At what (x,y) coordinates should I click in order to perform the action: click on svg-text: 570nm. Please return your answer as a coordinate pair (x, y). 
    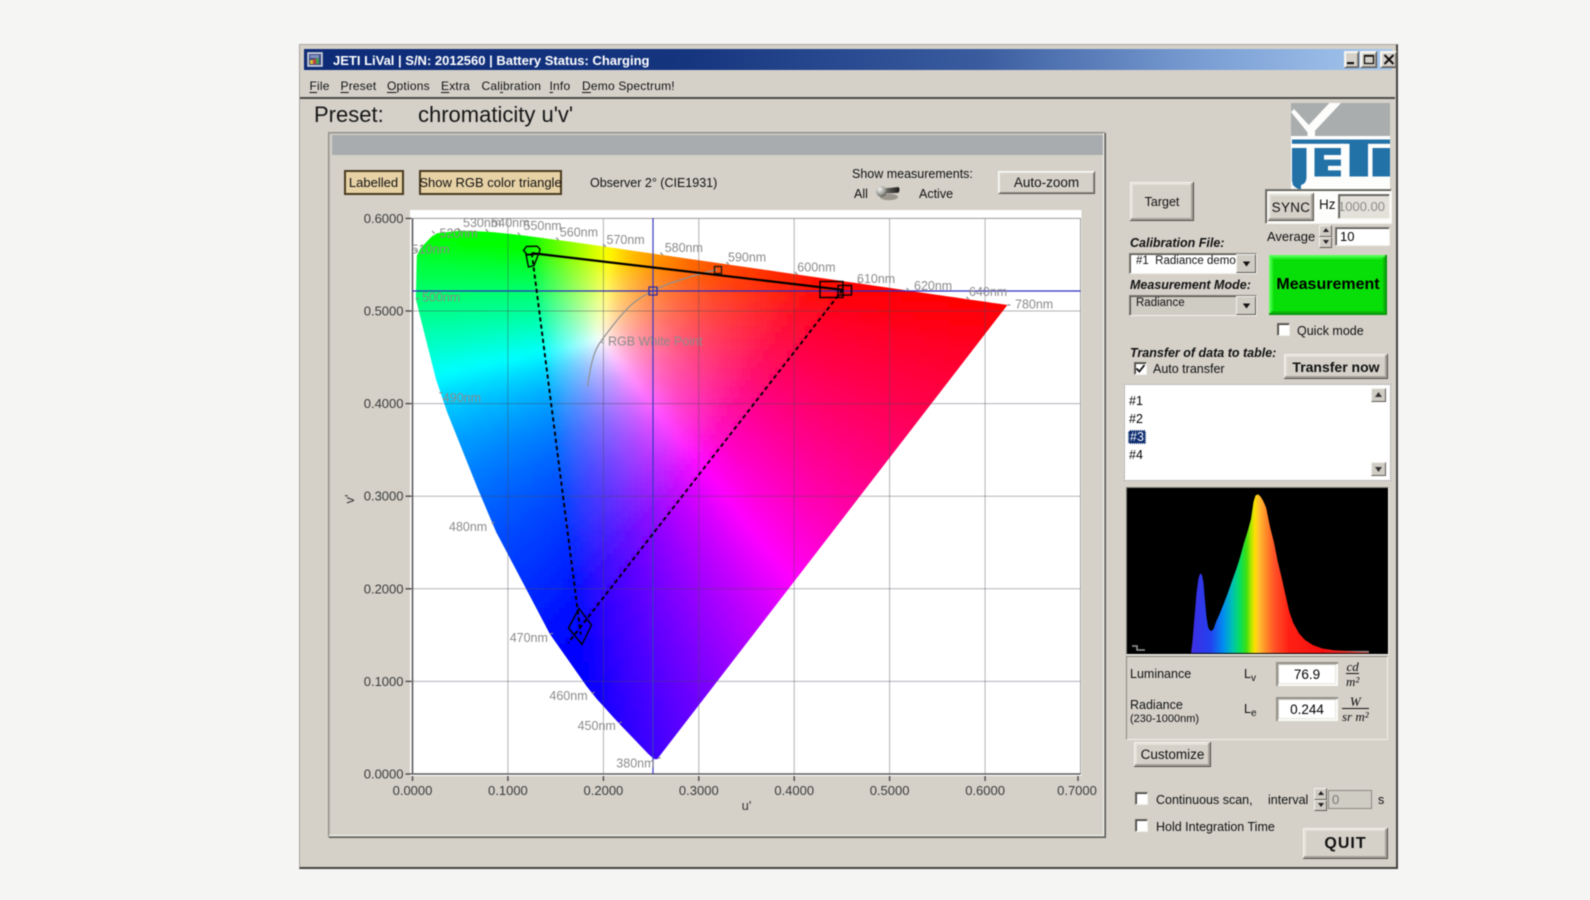
    Looking at the image, I should click on (626, 240).